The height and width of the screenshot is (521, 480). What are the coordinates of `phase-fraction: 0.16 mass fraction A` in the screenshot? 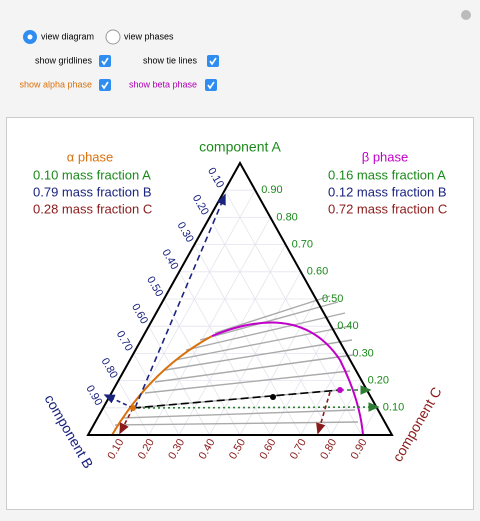 It's located at (387, 174).